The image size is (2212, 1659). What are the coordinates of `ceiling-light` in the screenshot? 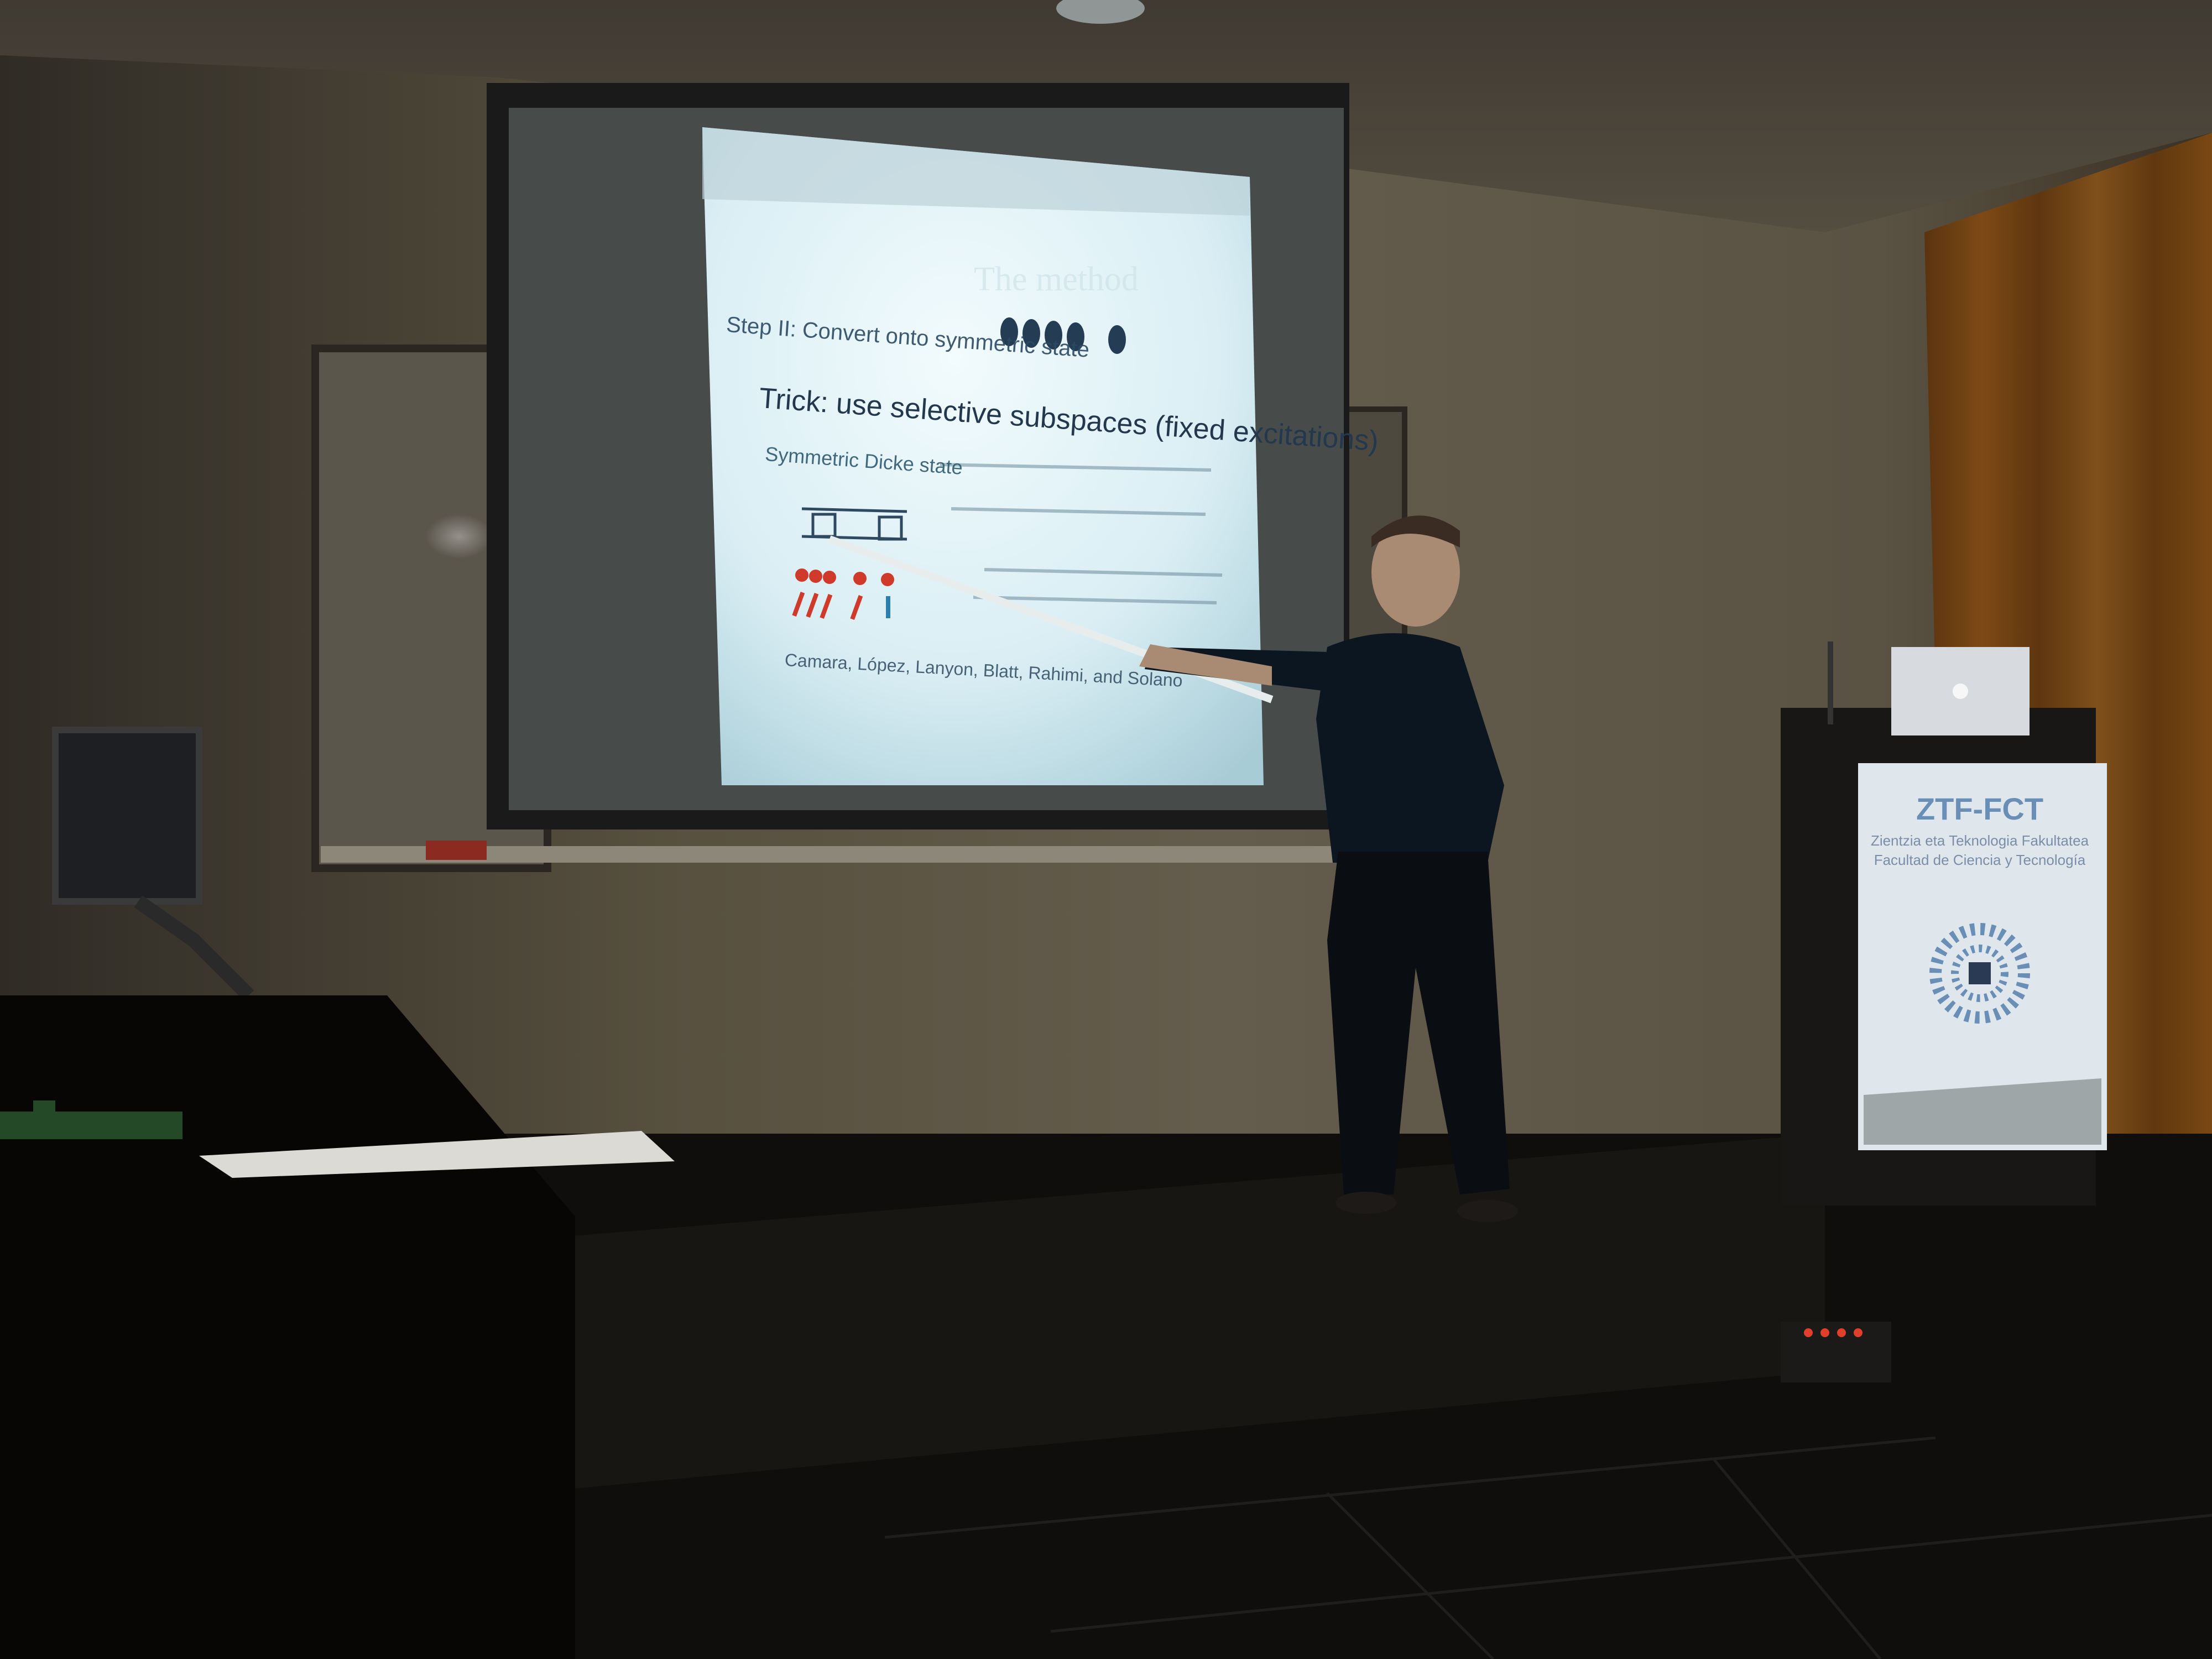 It's located at (1101, 12).